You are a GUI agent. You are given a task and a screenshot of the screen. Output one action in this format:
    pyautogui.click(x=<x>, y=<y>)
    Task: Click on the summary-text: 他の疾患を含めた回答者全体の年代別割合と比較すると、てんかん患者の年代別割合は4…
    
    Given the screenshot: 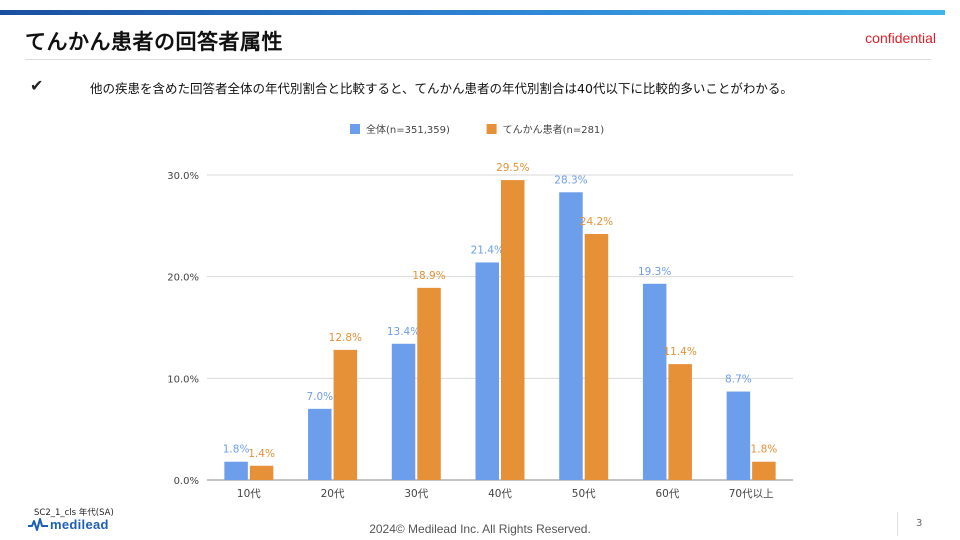 What is the action you would take?
    pyautogui.click(x=441, y=88)
    